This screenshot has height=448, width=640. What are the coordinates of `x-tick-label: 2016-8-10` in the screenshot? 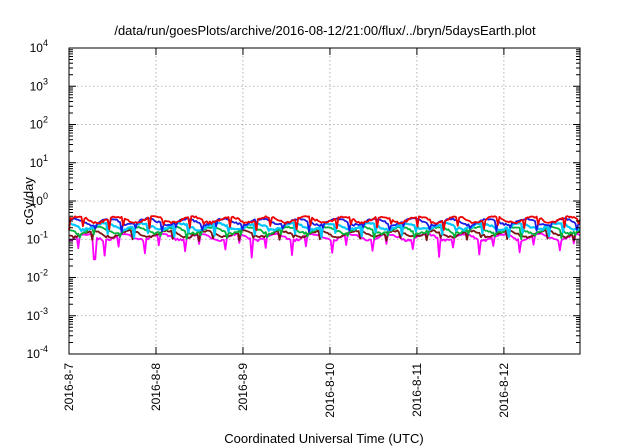 It's located at (330, 390).